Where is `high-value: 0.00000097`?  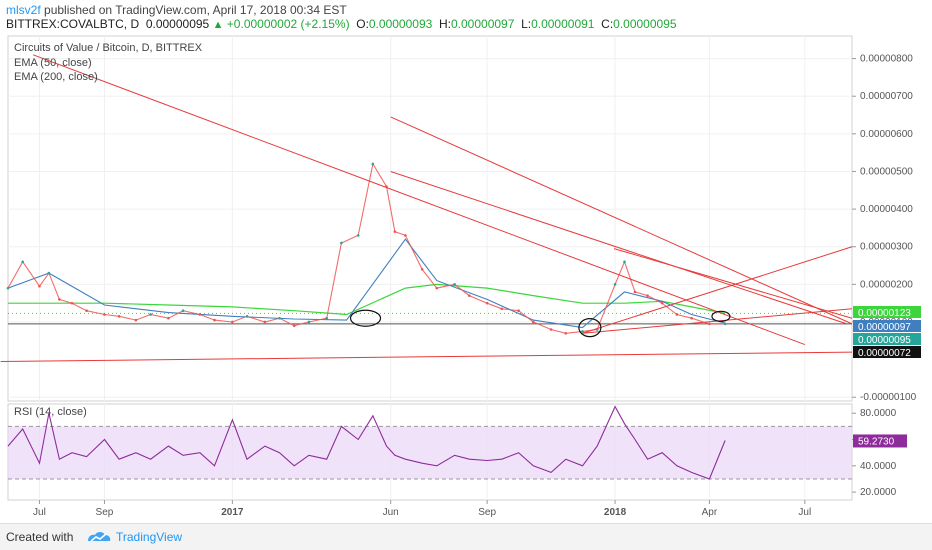 high-value: 0.00000097 is located at coordinates (482, 24).